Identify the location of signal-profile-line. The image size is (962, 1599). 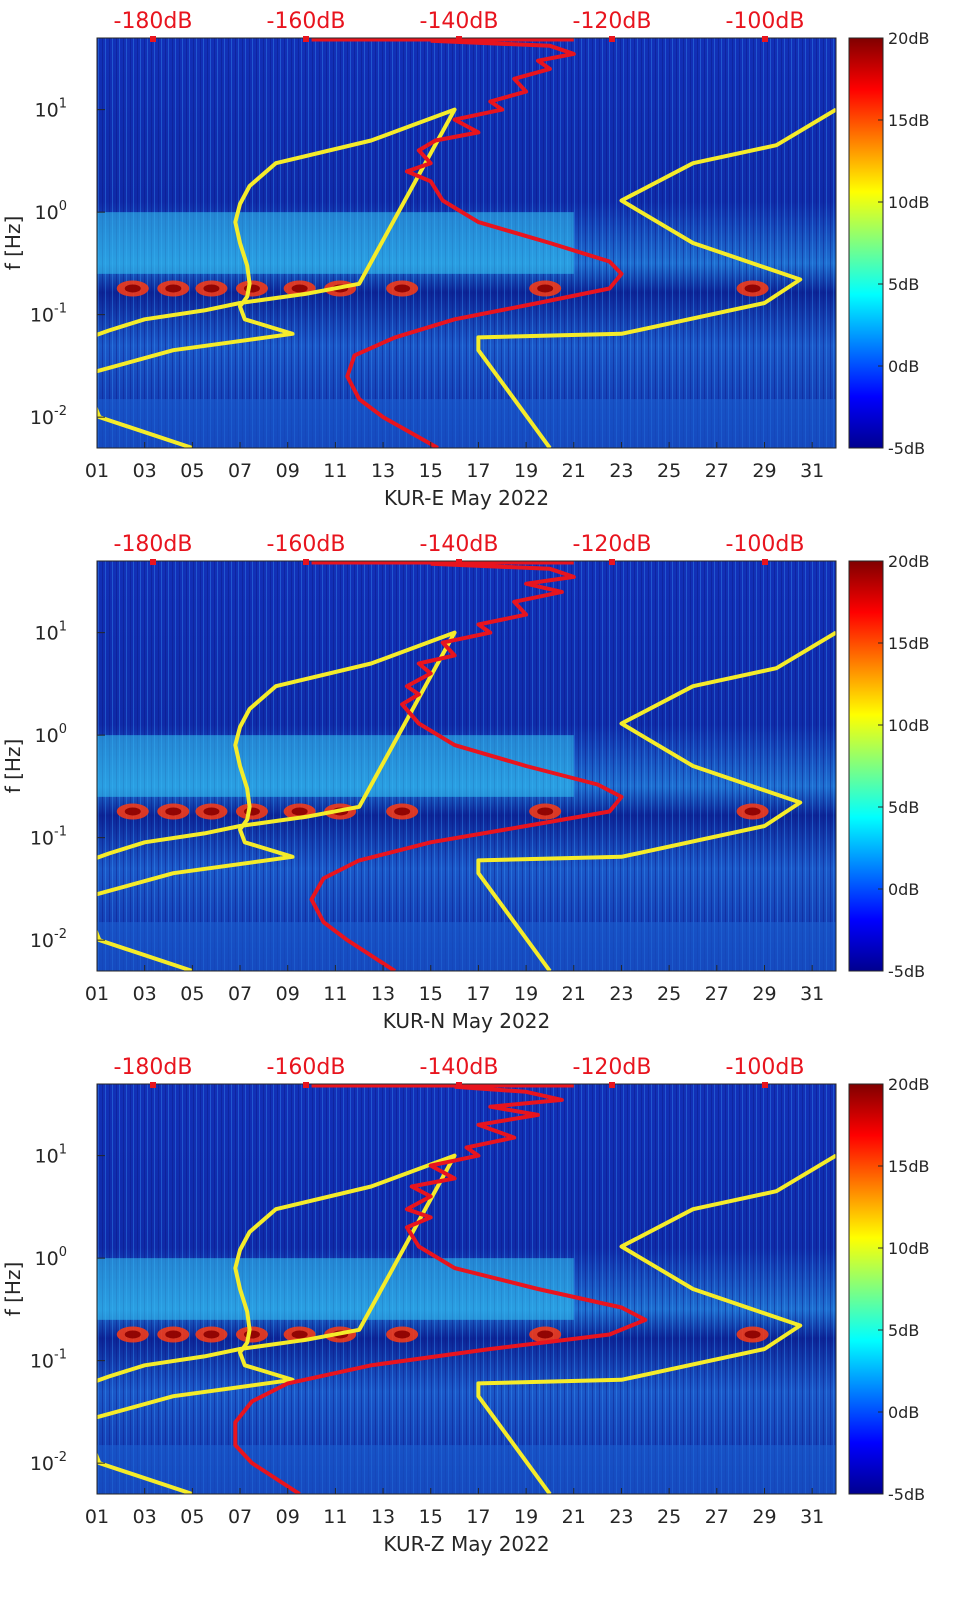
(484, 243).